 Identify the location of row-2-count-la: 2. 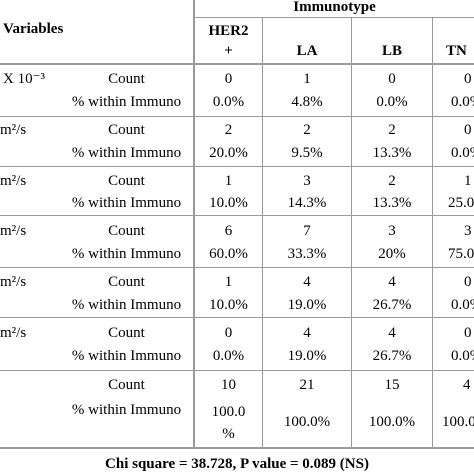
(307, 130).